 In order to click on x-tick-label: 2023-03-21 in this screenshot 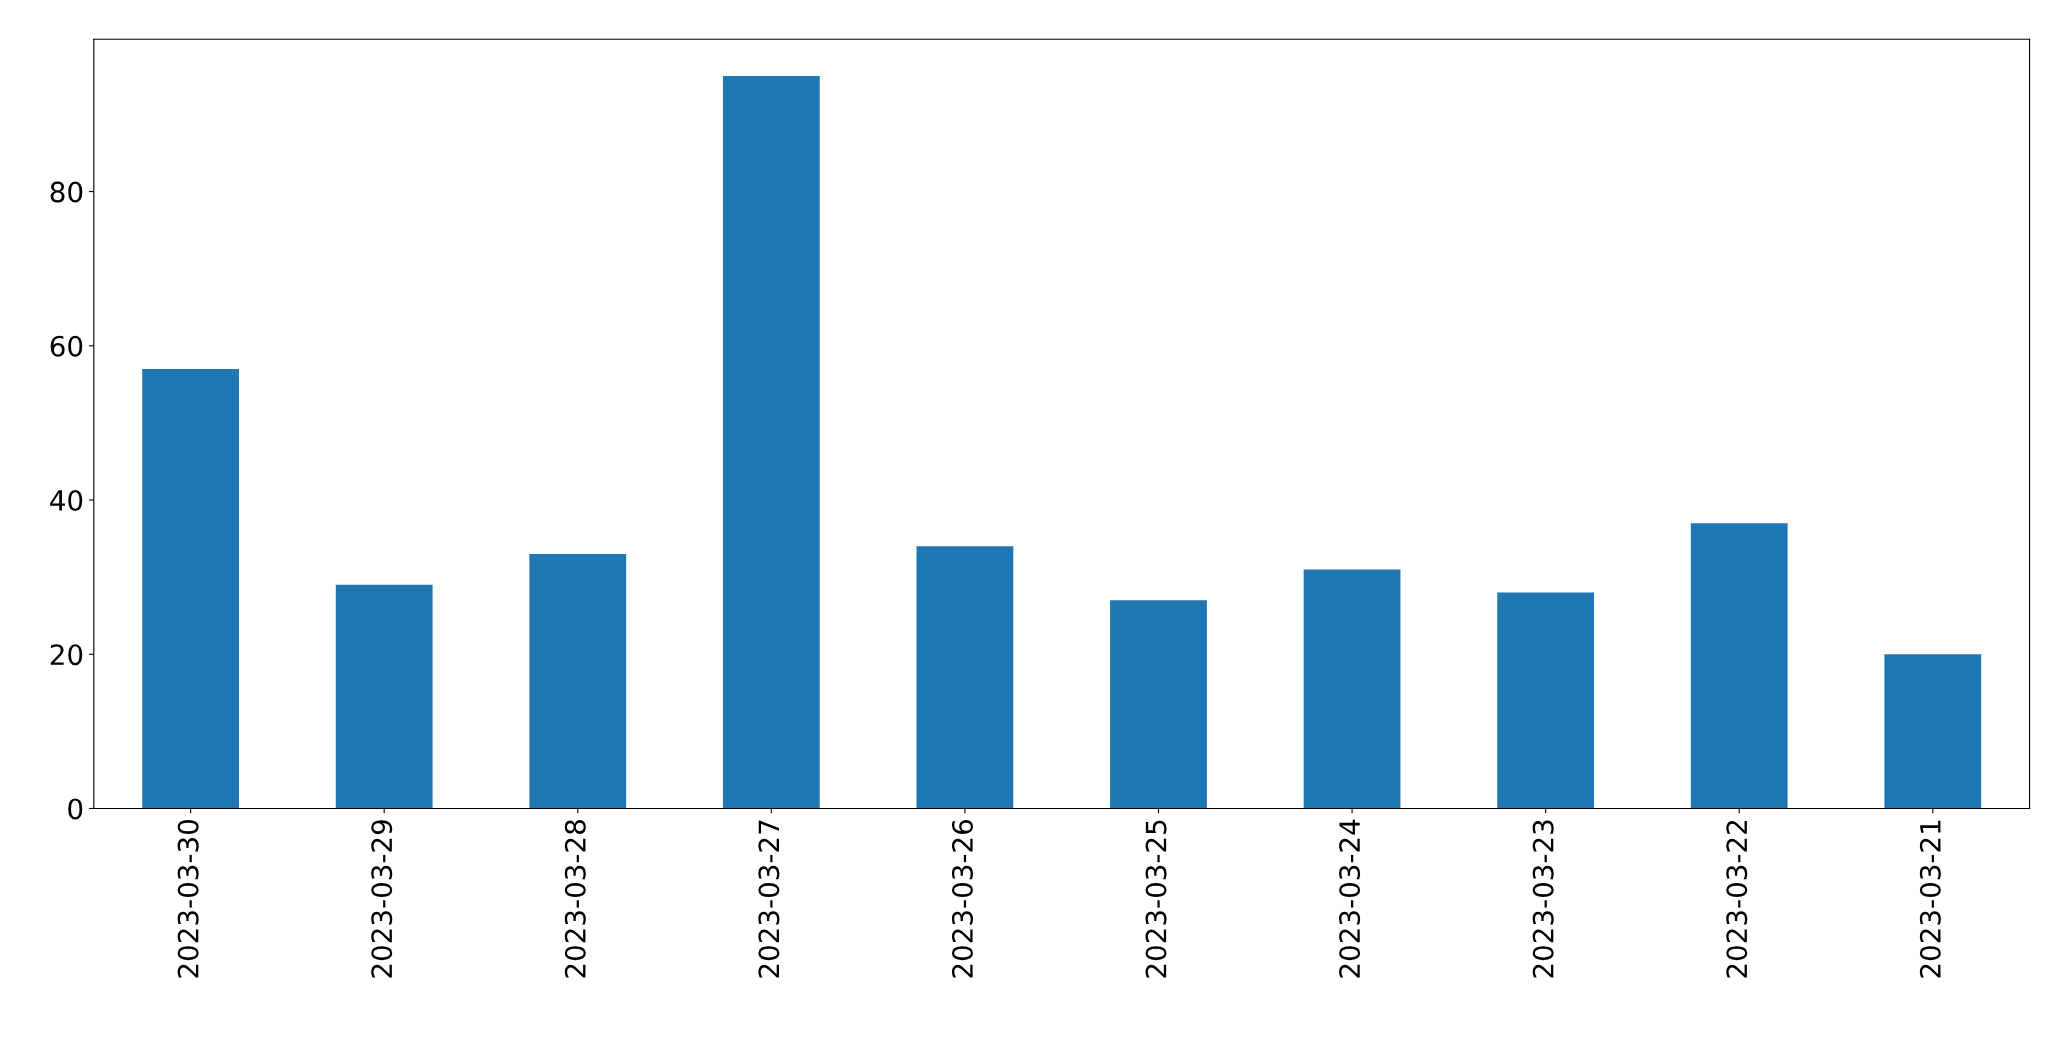, I will do `click(1930, 899)`.